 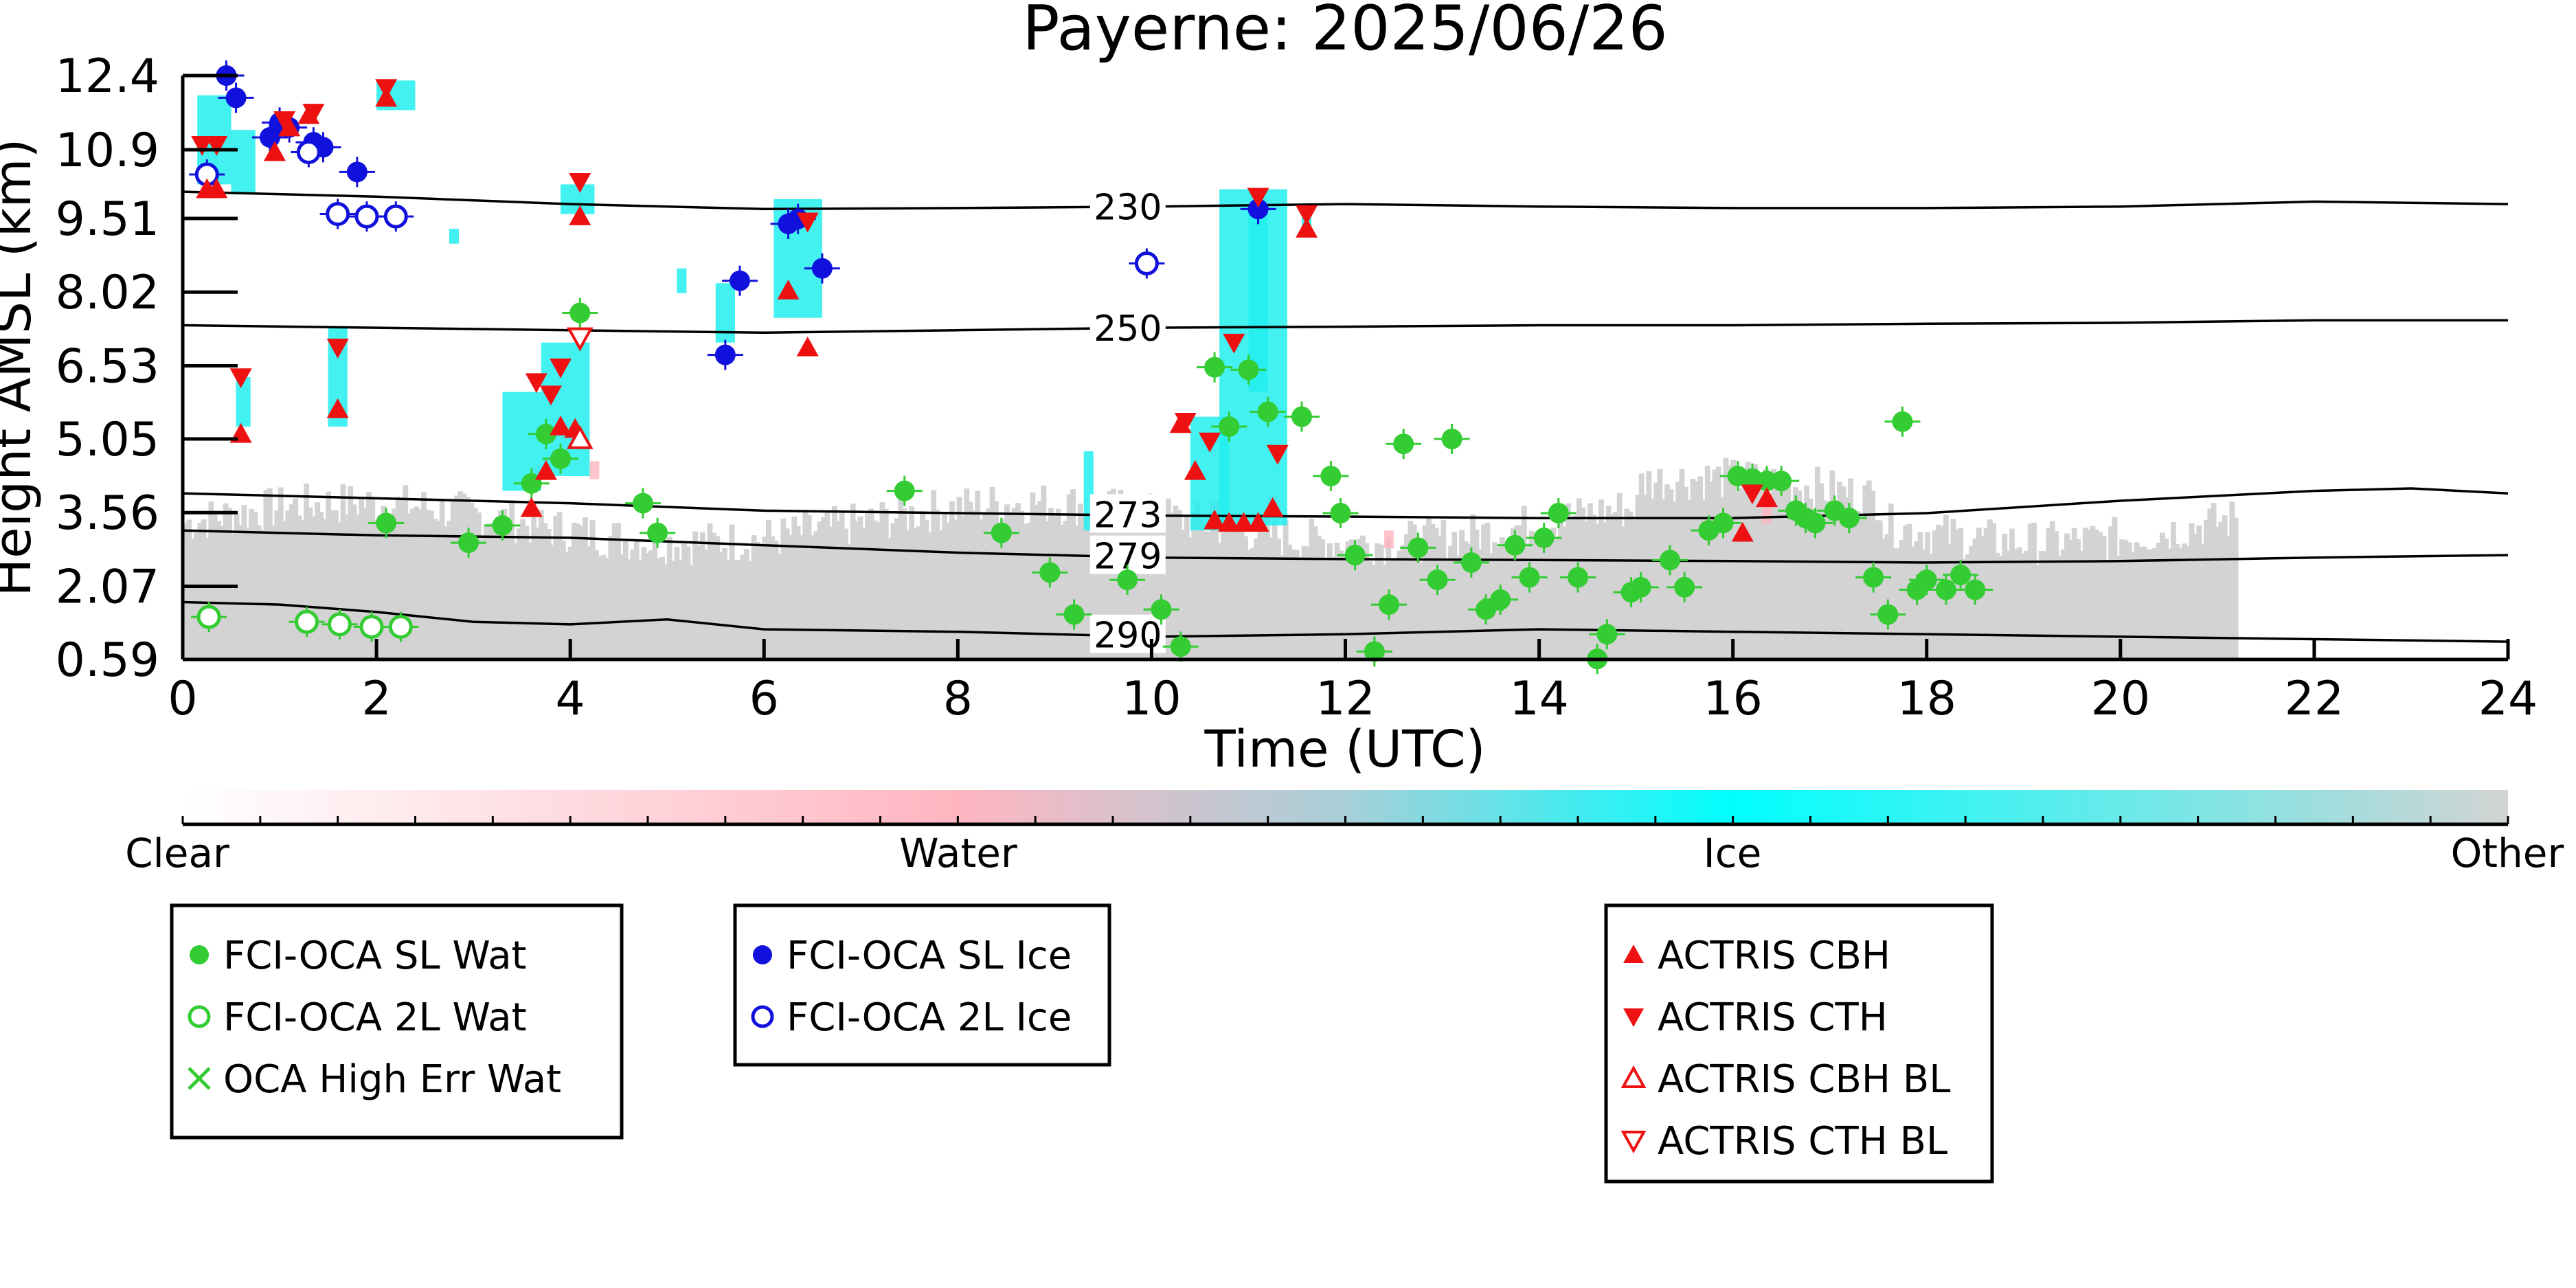 I want to click on colorbar-label-water: Water, so click(x=958, y=853).